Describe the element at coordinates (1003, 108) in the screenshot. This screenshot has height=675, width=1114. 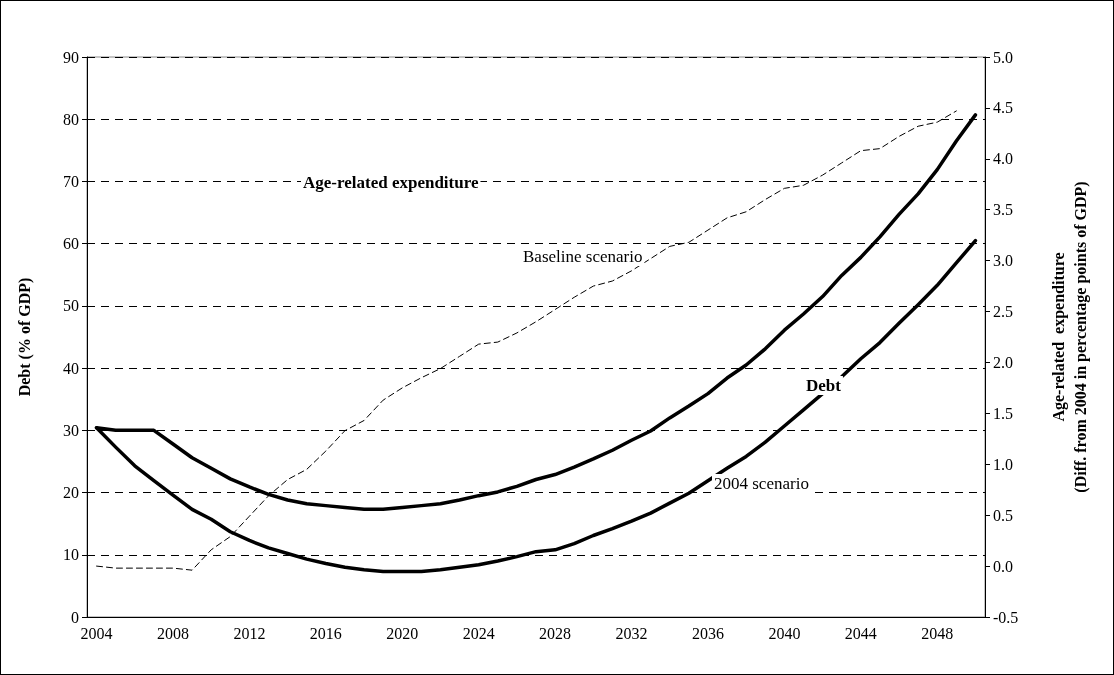
I see `y2-tick-label: 4.5` at that location.